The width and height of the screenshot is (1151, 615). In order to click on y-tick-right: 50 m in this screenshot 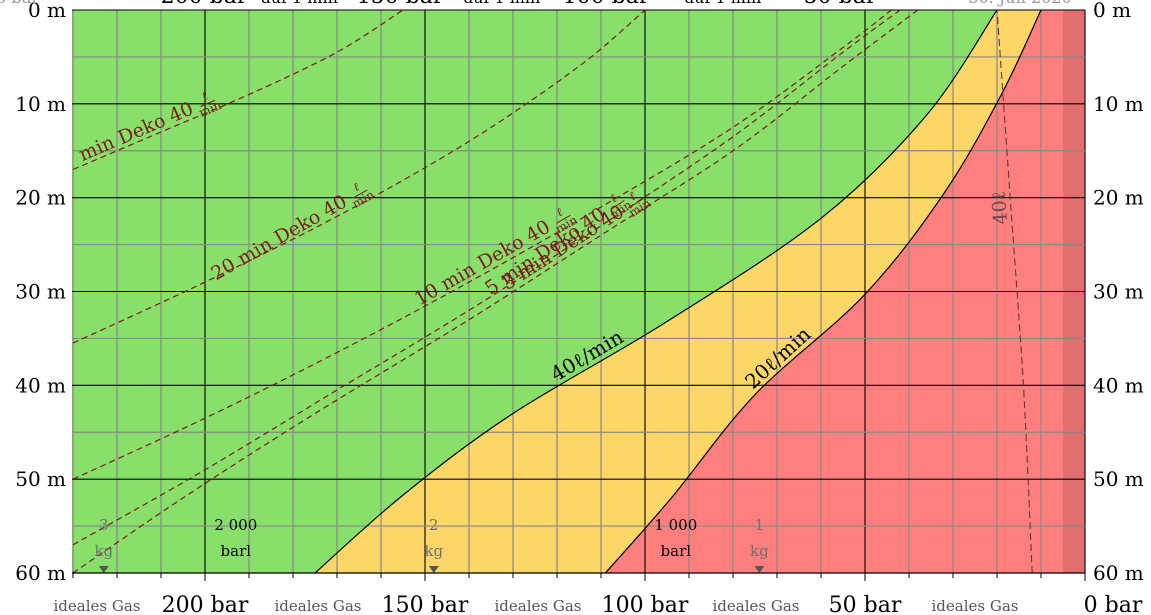, I will do `click(1118, 479)`.